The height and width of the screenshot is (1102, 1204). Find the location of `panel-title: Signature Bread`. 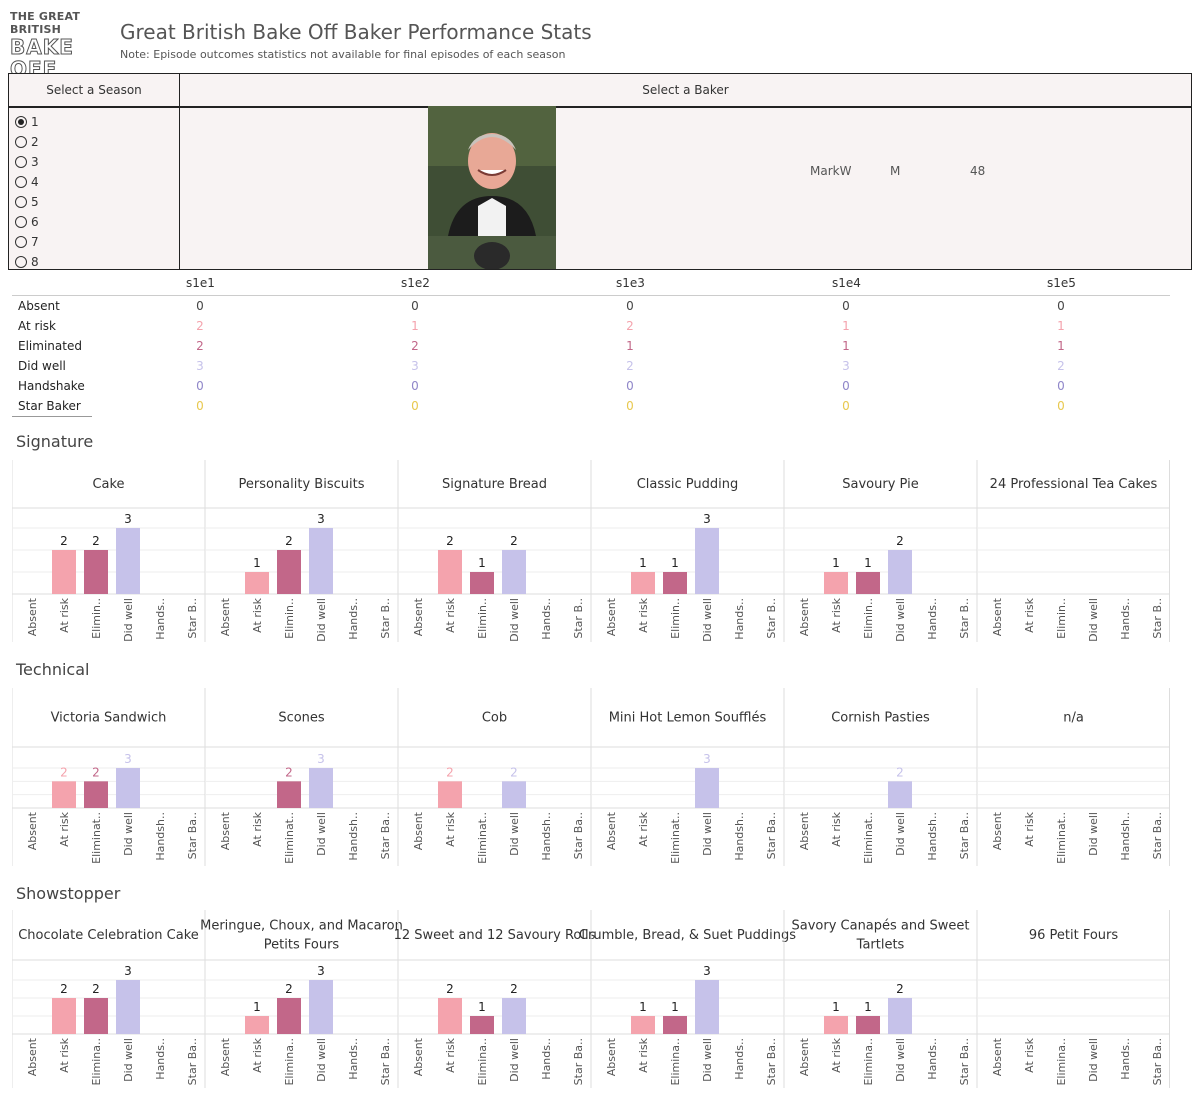

panel-title: Signature Bread is located at coordinates (494, 484).